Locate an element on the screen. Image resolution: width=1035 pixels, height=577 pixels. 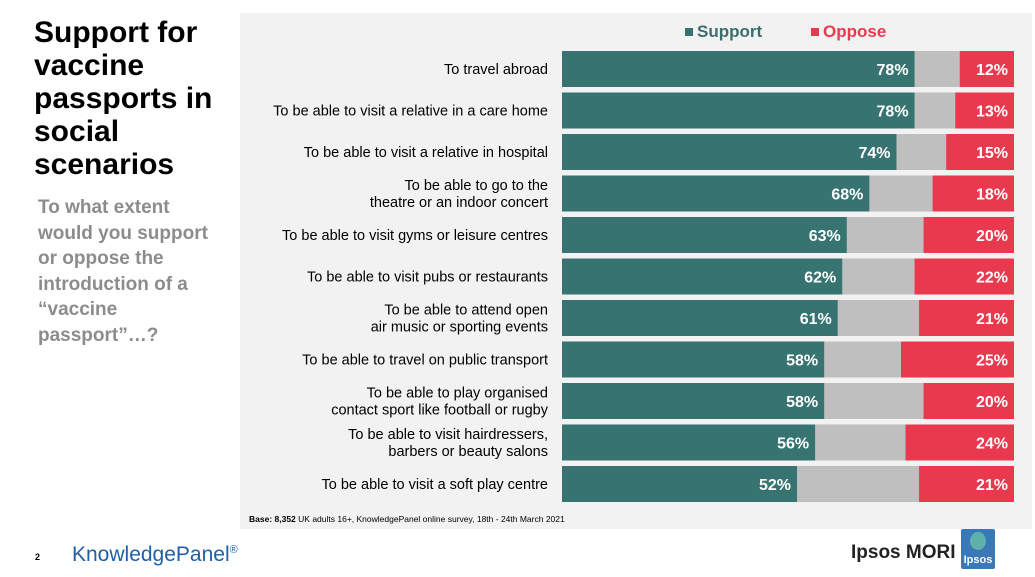
data-label-oppose: 15% is located at coordinates (992, 153).